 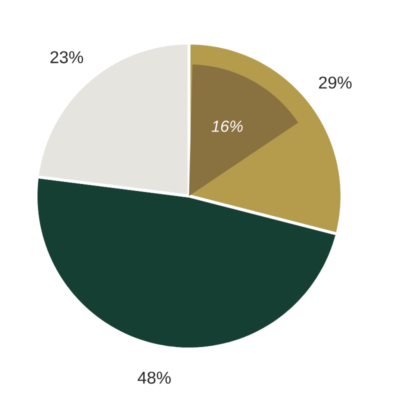 What do you see at coordinates (154, 378) in the screenshot?
I see `data-label: 48%` at bounding box center [154, 378].